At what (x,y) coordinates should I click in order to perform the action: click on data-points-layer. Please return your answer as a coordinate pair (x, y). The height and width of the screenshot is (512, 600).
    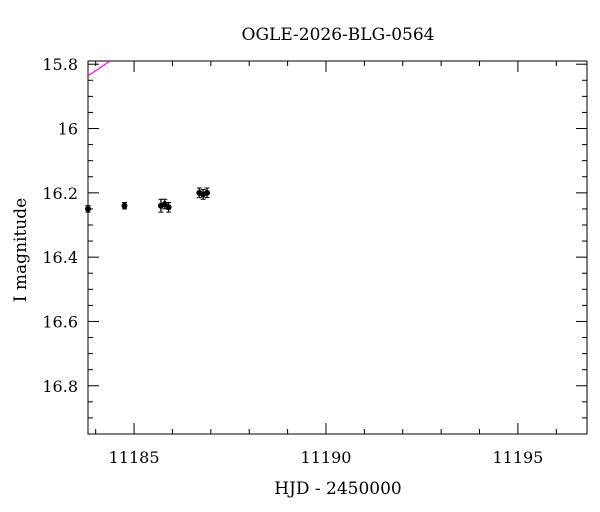
    Looking at the image, I should click on (147, 200).